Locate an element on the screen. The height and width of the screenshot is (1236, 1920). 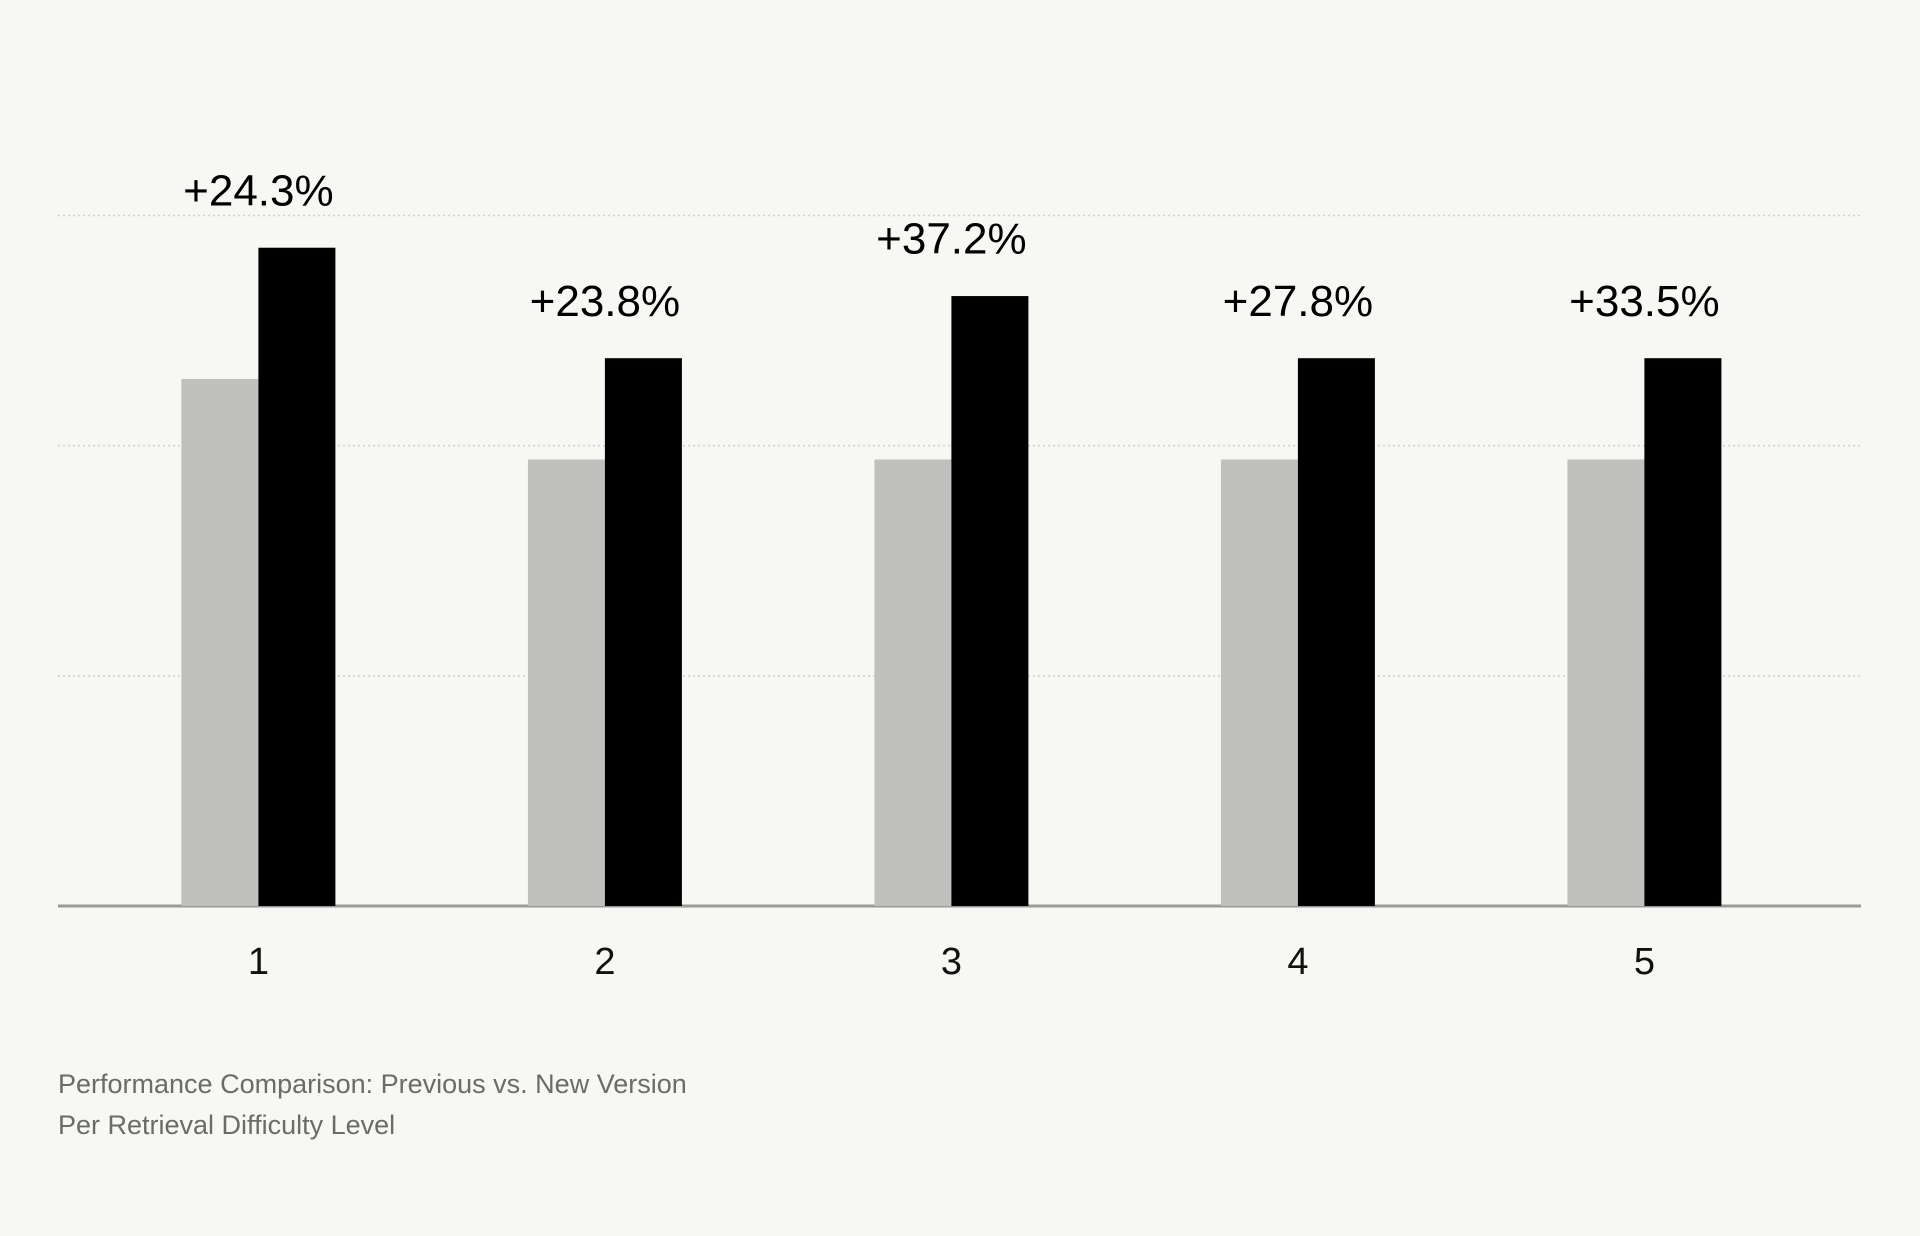
change-label: +33.5% is located at coordinates (1644, 301).